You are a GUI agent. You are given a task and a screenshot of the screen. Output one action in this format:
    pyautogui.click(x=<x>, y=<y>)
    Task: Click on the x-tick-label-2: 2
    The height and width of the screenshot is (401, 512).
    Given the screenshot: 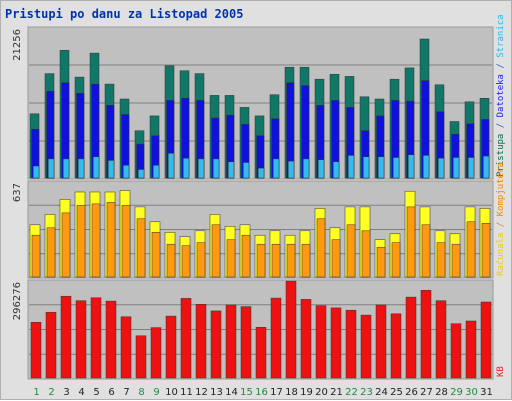 What is the action you would take?
    pyautogui.click(x=51, y=392)
    